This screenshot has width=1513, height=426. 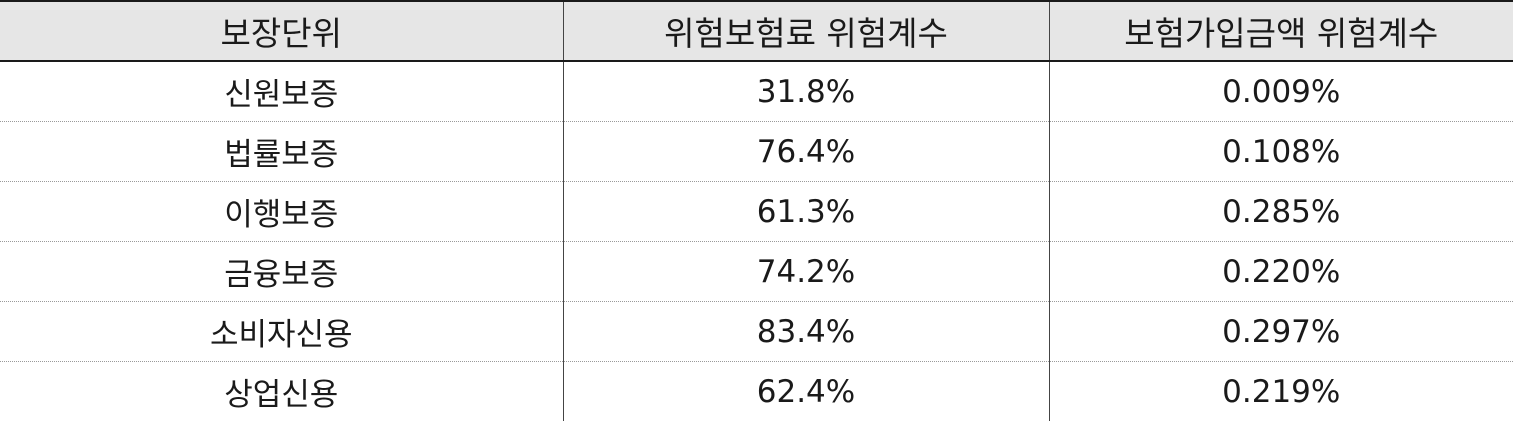 I want to click on table-row: 신원보증 31.8% 0.009%, so click(x=756, y=91).